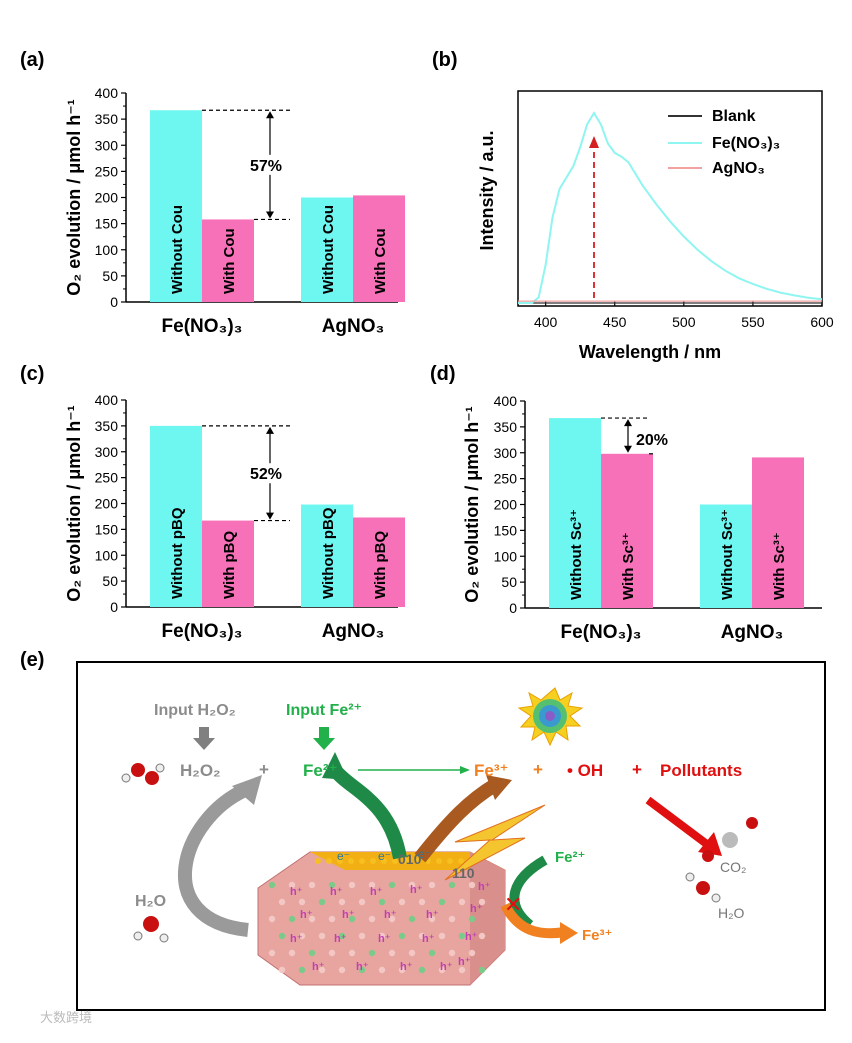 The height and width of the screenshot is (1043, 852). What do you see at coordinates (513, 608) in the screenshot?
I see `y-tick-label: 0` at bounding box center [513, 608].